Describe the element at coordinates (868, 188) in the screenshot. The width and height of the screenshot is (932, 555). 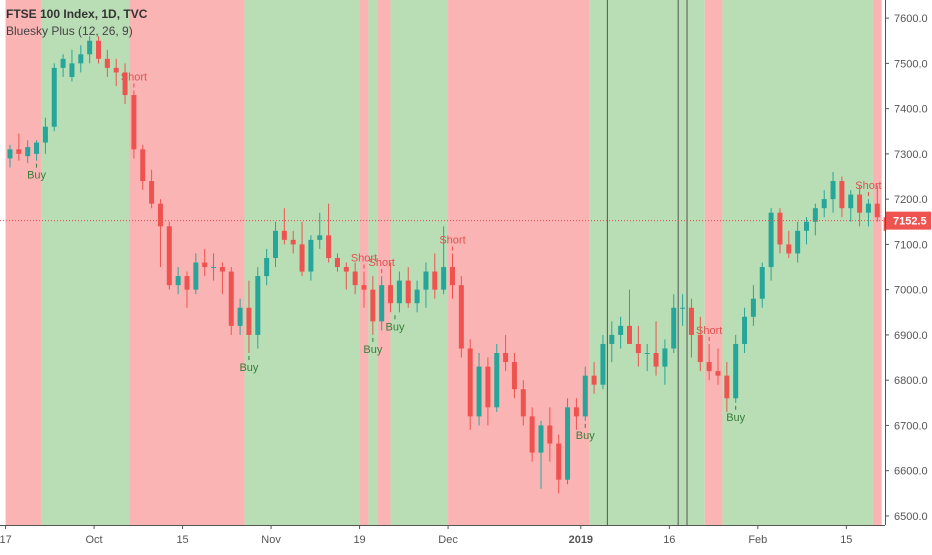
I see `short-signal: Short` at that location.